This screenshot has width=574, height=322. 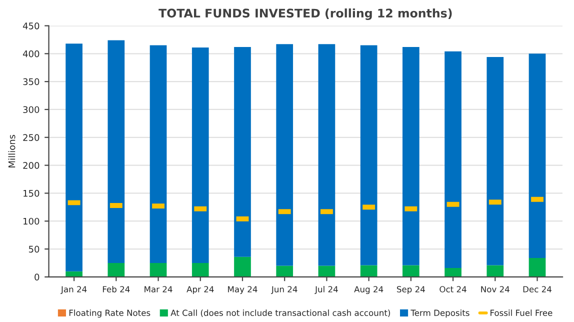 I want to click on x-tick-label: Oct 24, so click(x=453, y=289).